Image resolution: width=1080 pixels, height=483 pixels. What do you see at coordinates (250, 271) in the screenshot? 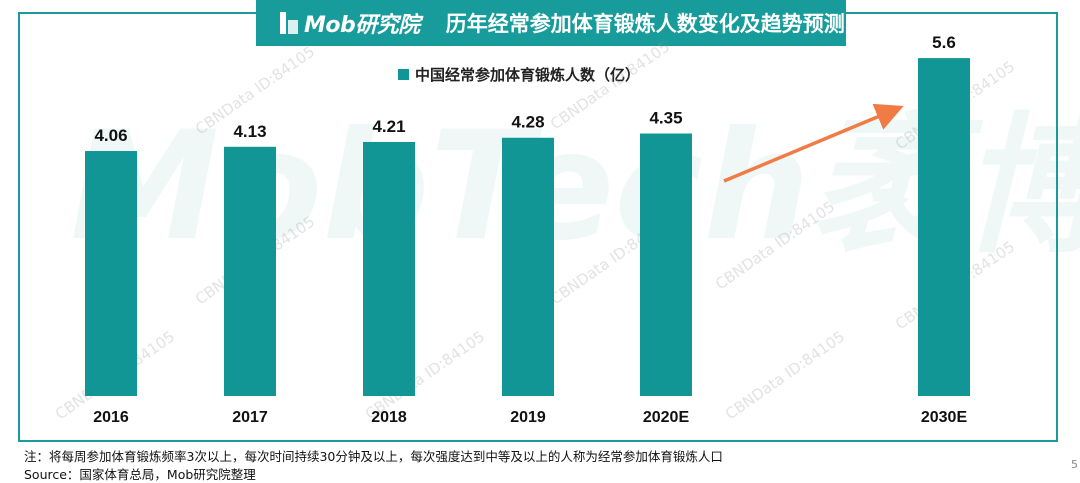
I see `bar-2017` at bounding box center [250, 271].